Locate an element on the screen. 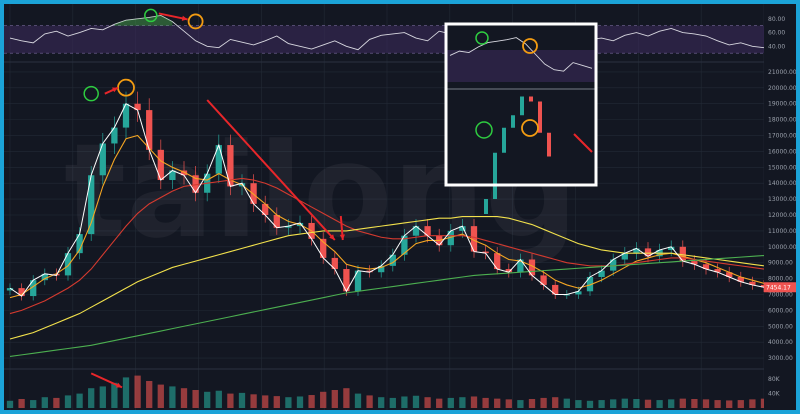 The height and width of the screenshot is (414, 800). rsi-tick-label: 60.00 is located at coordinates (776, 33).